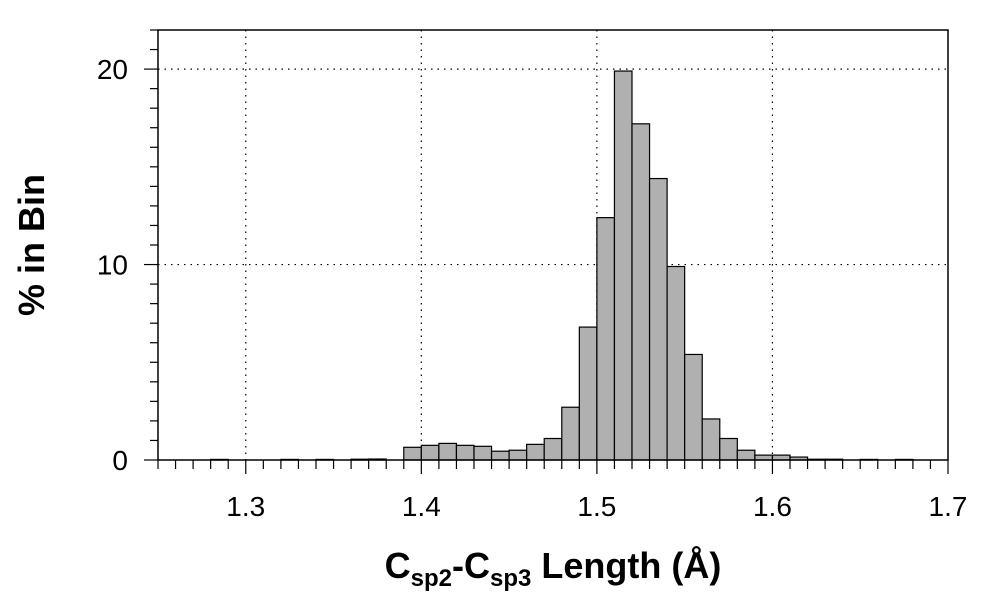 The image size is (1000, 600). What do you see at coordinates (431, 578) in the screenshot?
I see `x-axis-title-sub1: sp2` at bounding box center [431, 578].